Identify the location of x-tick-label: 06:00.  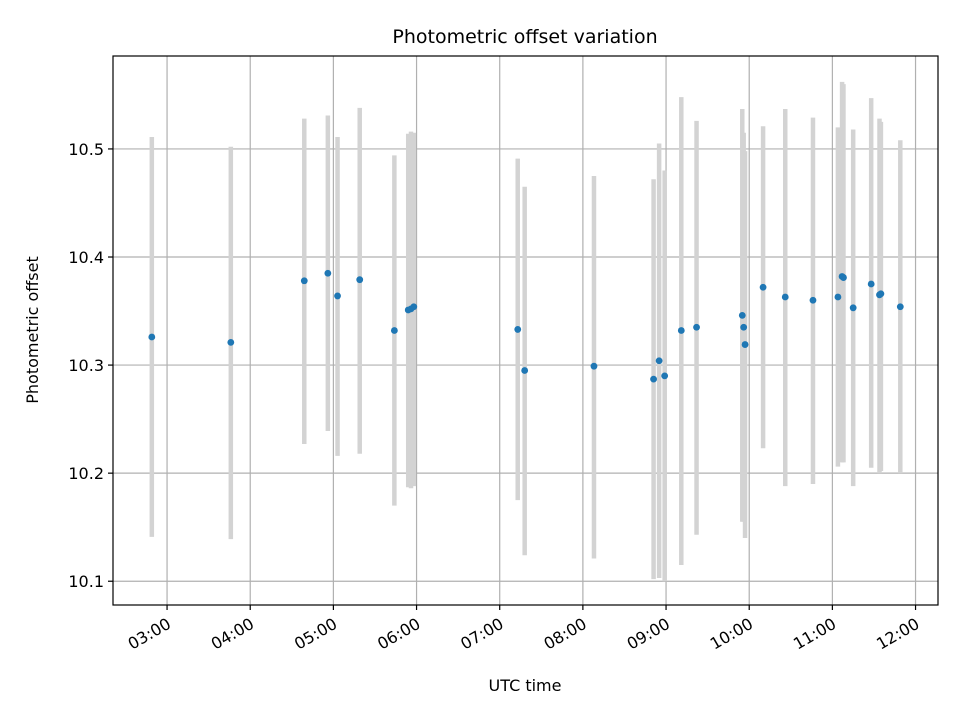
(398, 634).